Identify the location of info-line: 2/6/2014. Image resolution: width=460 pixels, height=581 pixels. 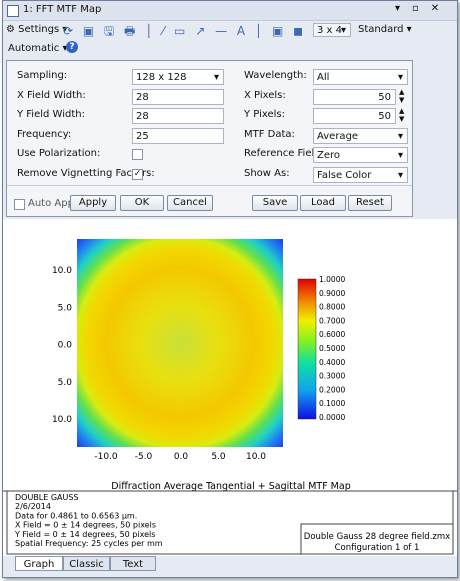
(33, 506).